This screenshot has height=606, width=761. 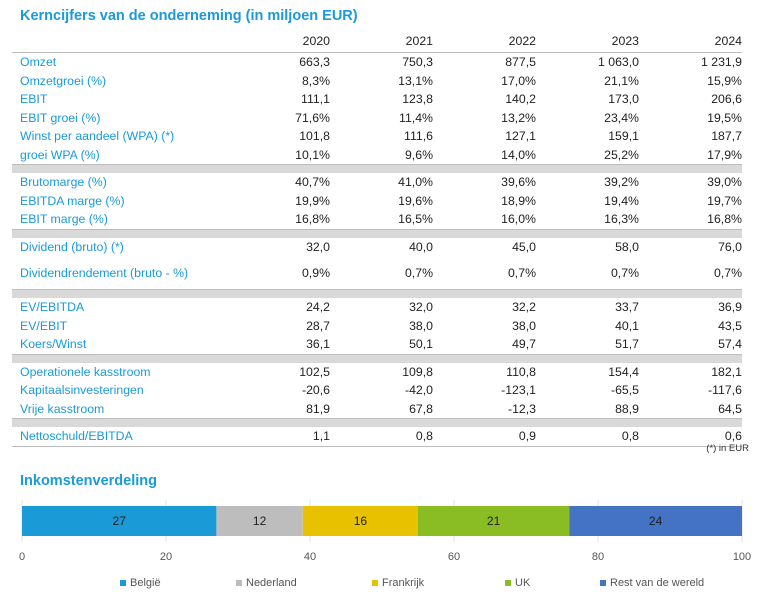 What do you see at coordinates (97, 136) in the screenshot?
I see `row-label: Winst per aandeel (WPA) (*)` at bounding box center [97, 136].